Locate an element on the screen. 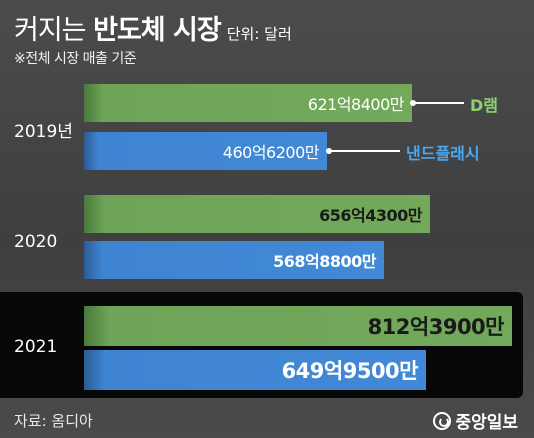  bar-value-nand-2020: 568억8800만 is located at coordinates (324, 261).